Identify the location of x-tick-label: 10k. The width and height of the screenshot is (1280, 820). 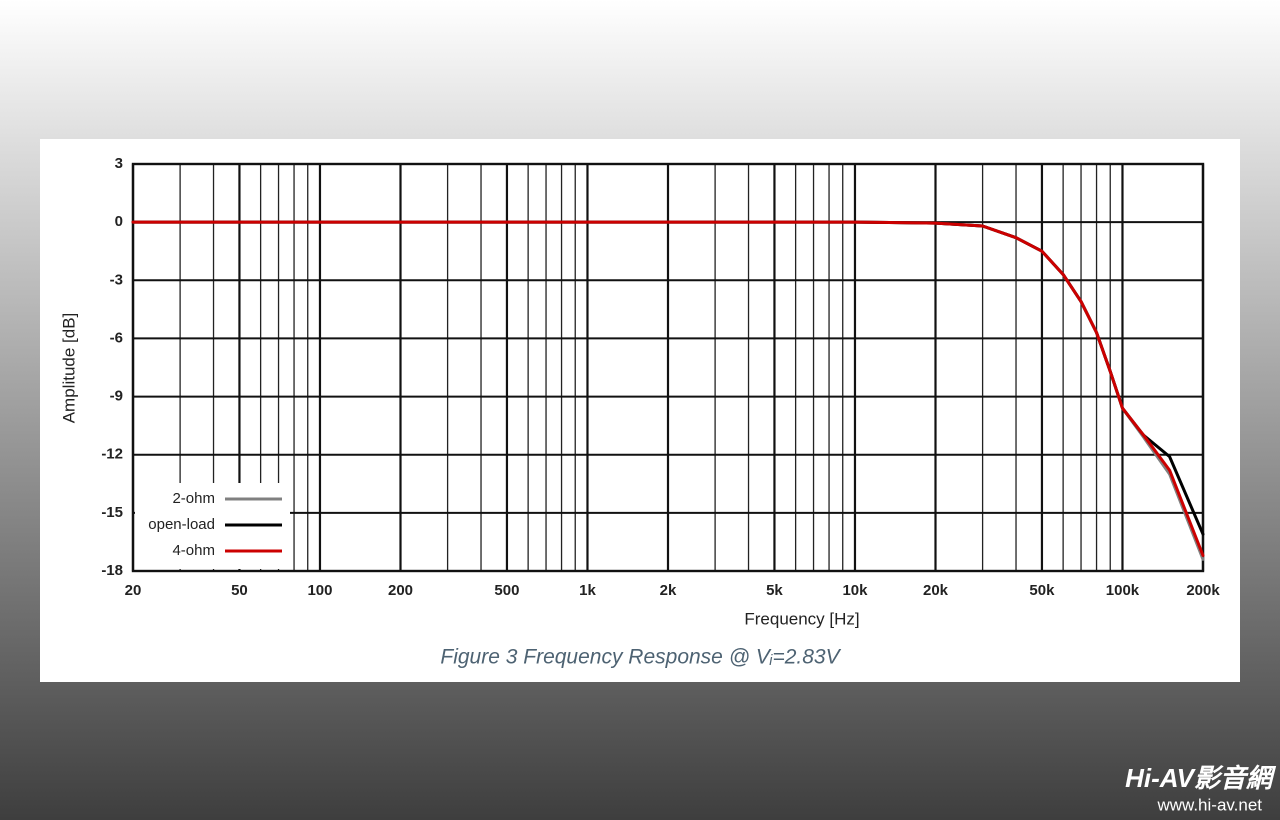
(855, 590).